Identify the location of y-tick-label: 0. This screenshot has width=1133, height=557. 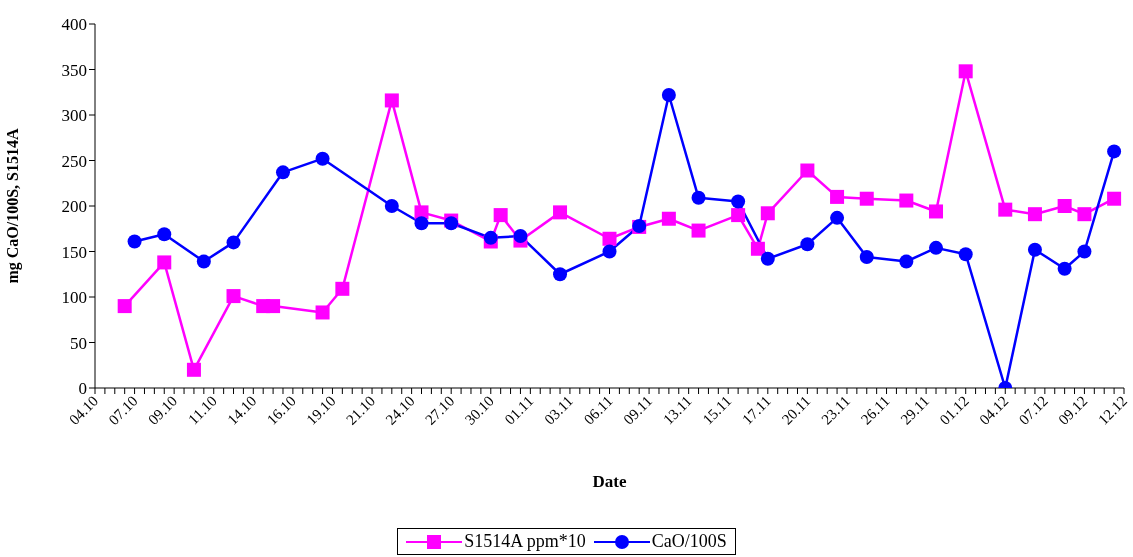
(82, 389).